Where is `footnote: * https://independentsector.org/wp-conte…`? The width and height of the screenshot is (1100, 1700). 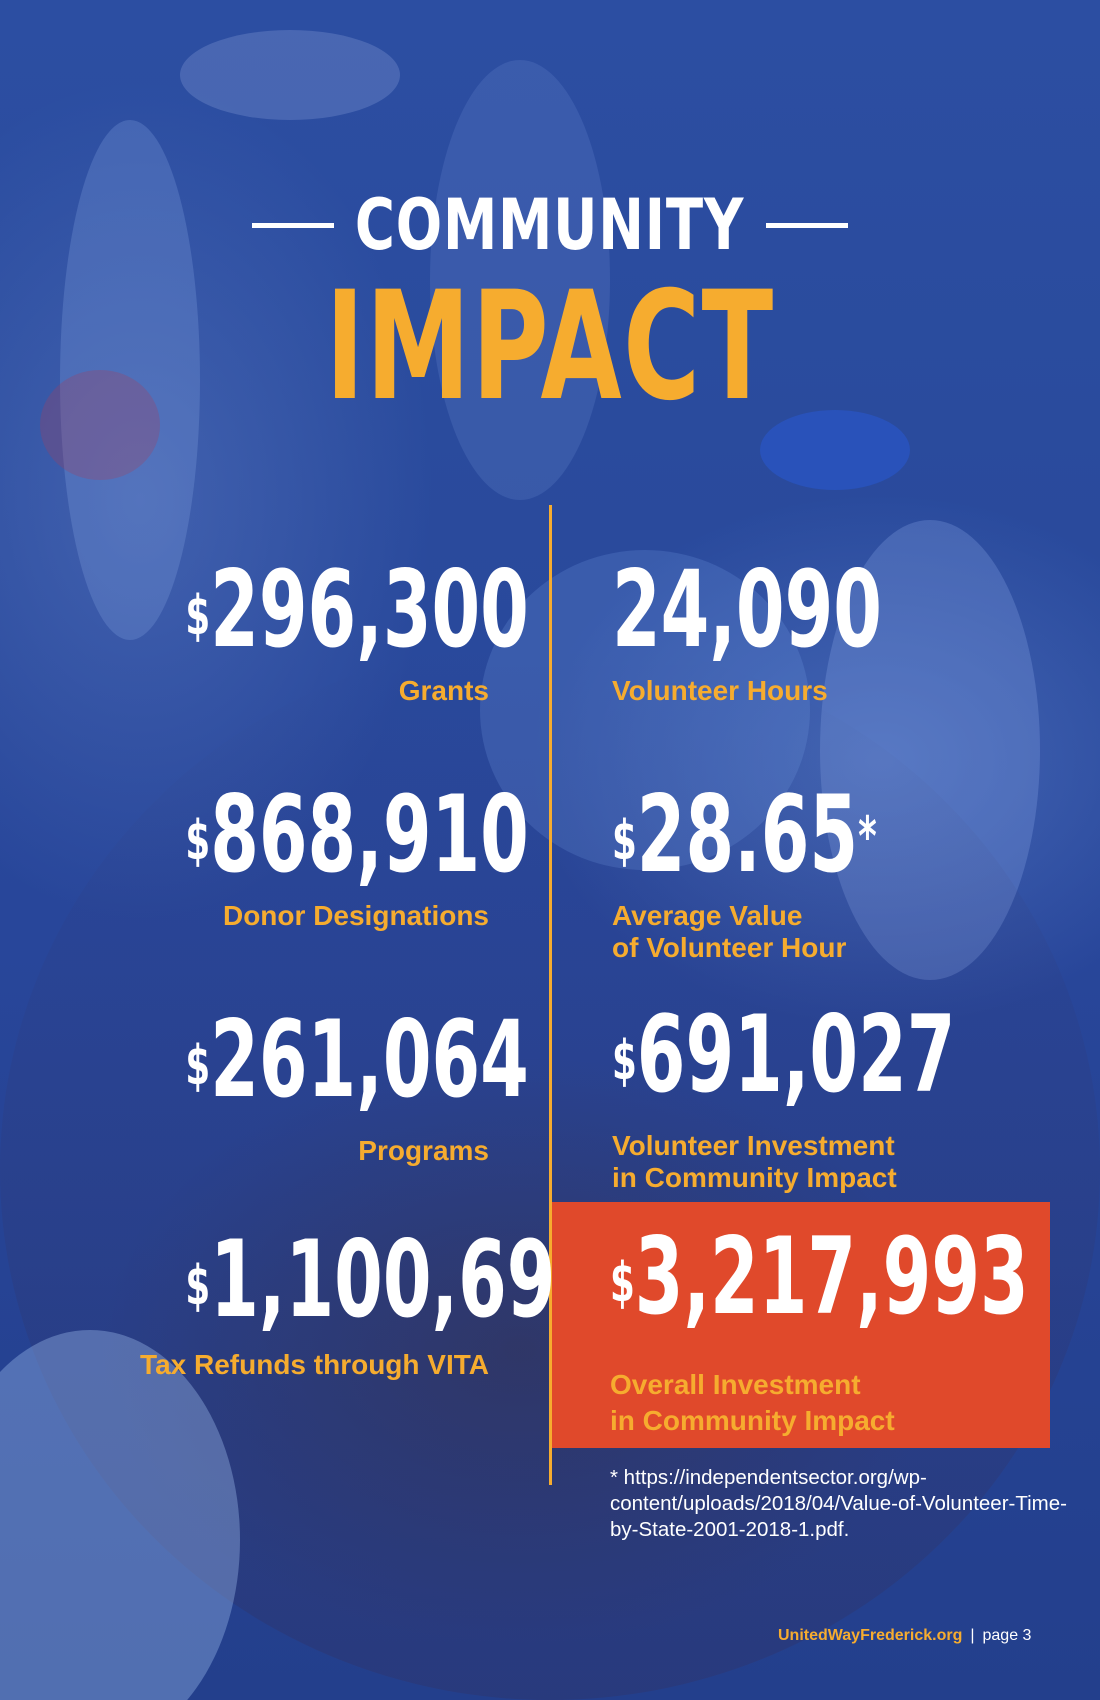
footnote: * https://independentsector.org/wp-conte… is located at coordinates (838, 1503).